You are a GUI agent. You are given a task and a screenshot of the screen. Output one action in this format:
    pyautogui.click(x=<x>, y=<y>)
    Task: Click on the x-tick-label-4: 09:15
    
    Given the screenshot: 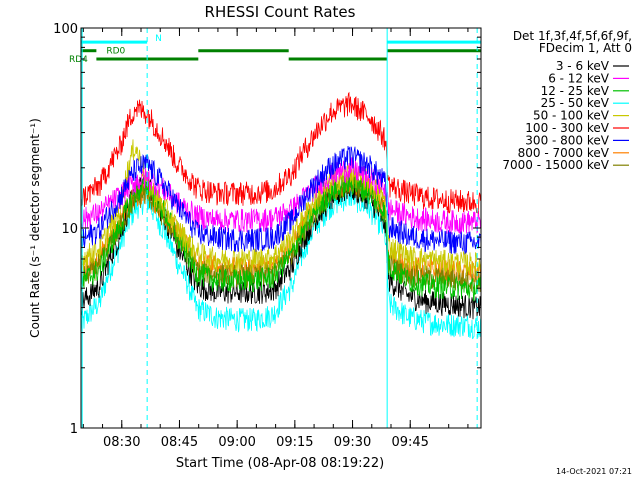 What is the action you would take?
    pyautogui.click(x=294, y=442)
    